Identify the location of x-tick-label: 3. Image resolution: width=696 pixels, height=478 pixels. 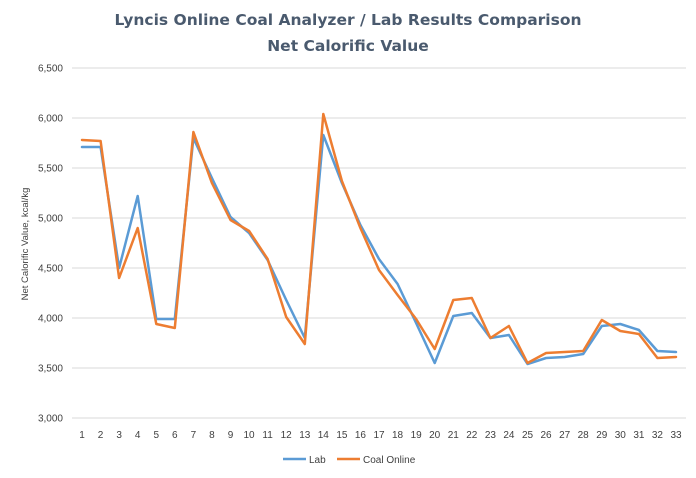
(119, 435).